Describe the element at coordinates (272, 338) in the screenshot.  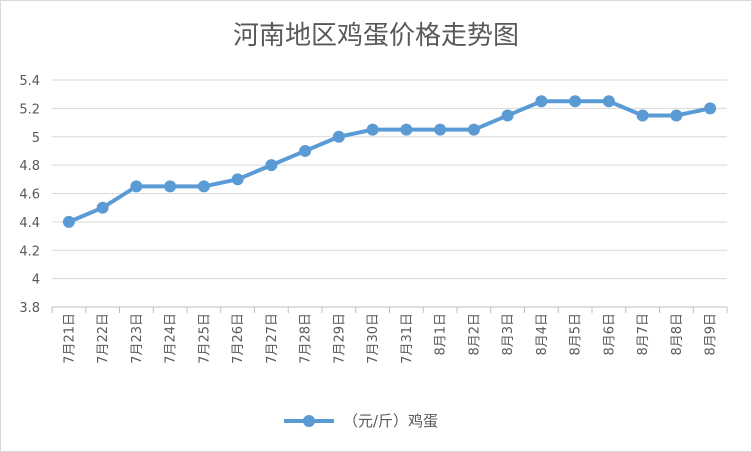
I see `x-tick-label: 7月27日` at that location.